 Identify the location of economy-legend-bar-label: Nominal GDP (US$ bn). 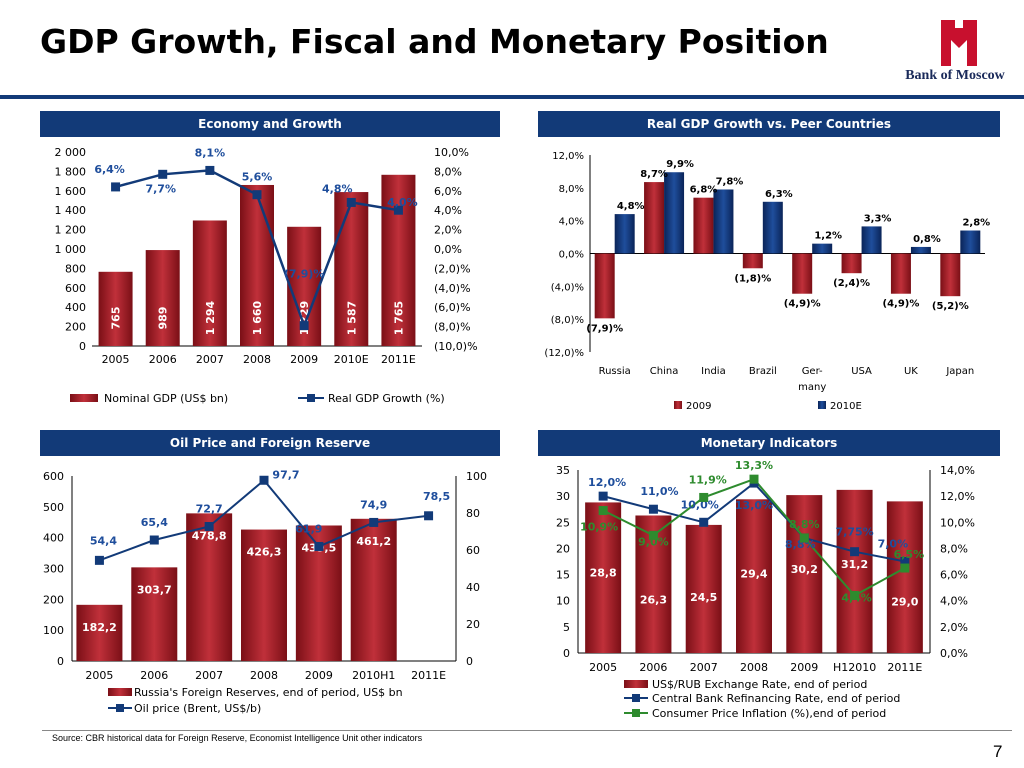
(166, 398).